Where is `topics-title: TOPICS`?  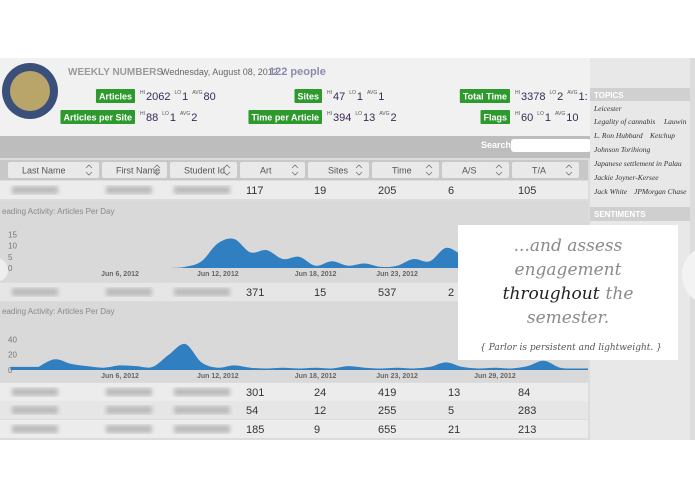 topics-title: TOPICS is located at coordinates (609, 95).